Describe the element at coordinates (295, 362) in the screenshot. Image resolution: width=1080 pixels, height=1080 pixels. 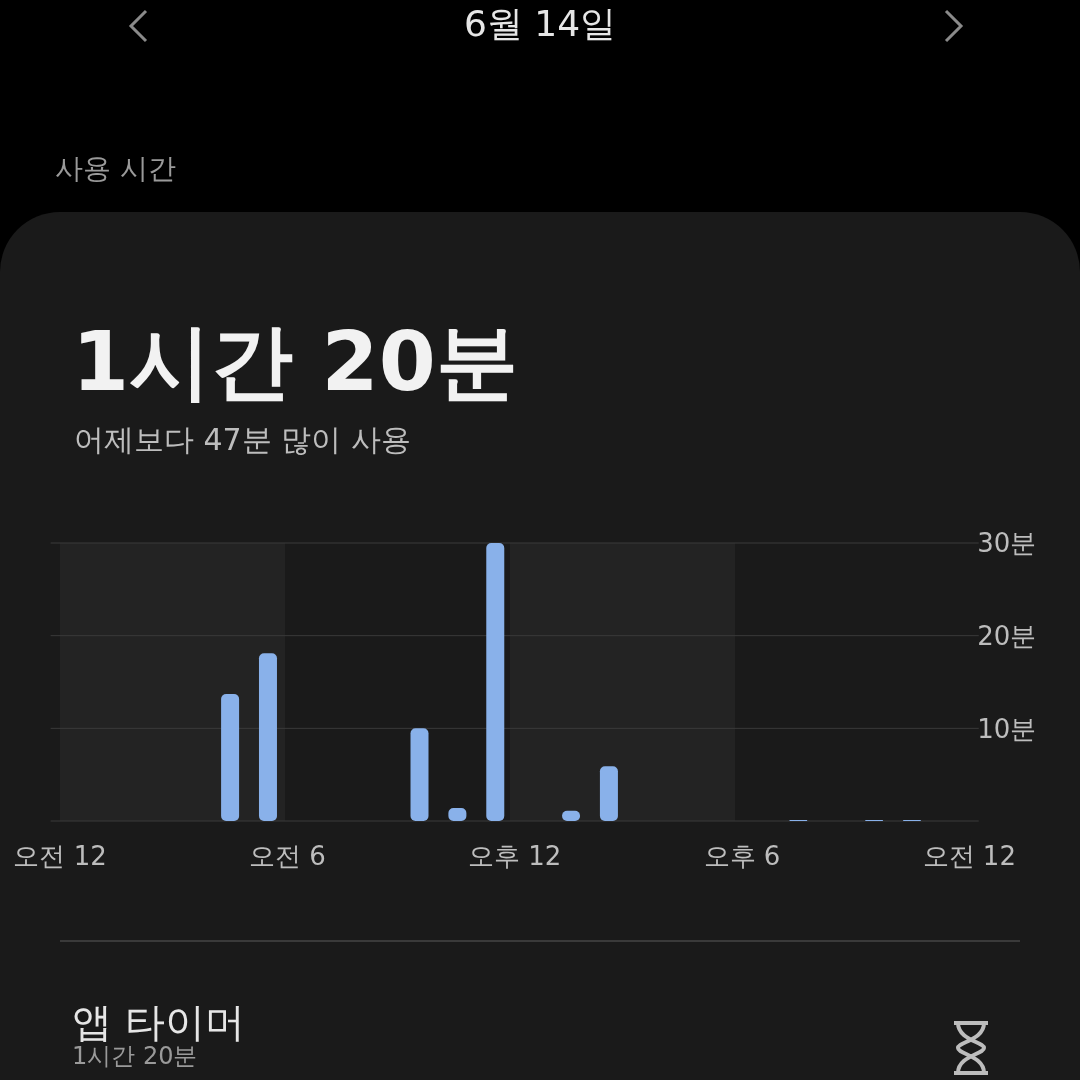
I see `chart-title: 1시간 20분` at that location.